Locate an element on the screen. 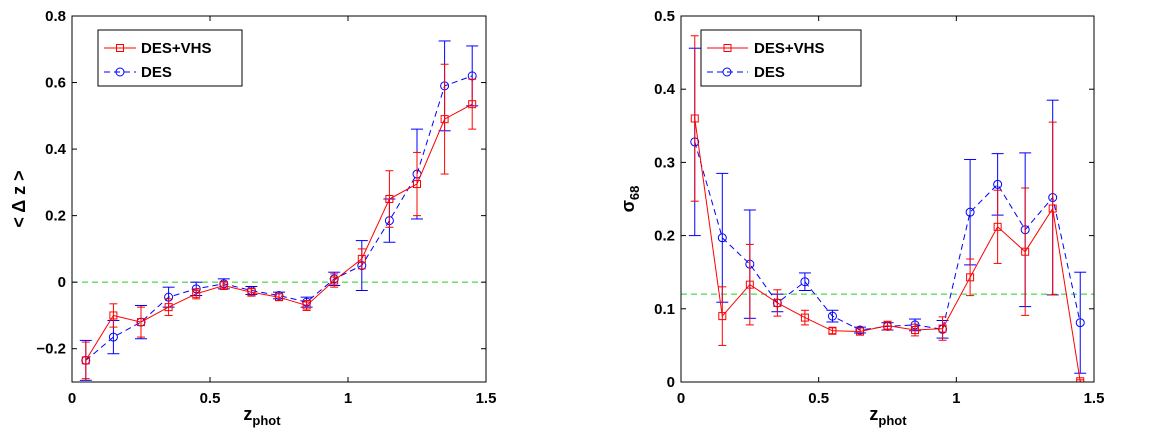  left-y-tick-label-4: 0.6 is located at coordinates (55, 83).